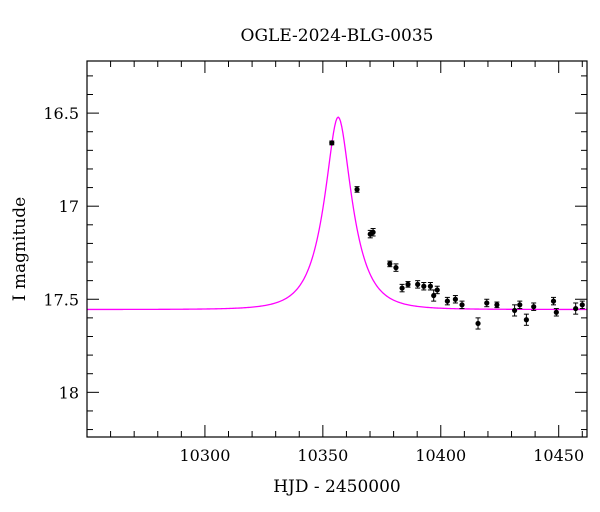 The image size is (600, 512). What do you see at coordinates (337, 487) in the screenshot?
I see `x-axis-label: HJD - 2450000` at bounding box center [337, 487].